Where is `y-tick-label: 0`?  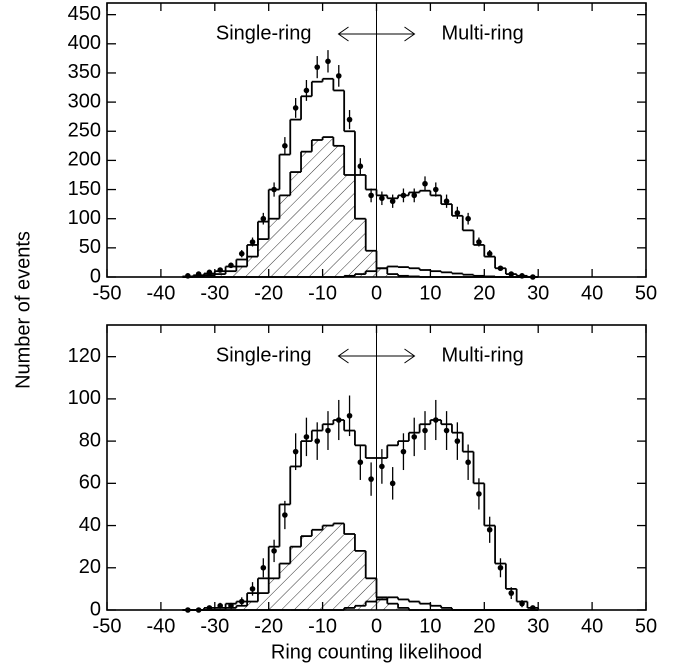 y-tick-label: 0 is located at coordinates (95, 276).